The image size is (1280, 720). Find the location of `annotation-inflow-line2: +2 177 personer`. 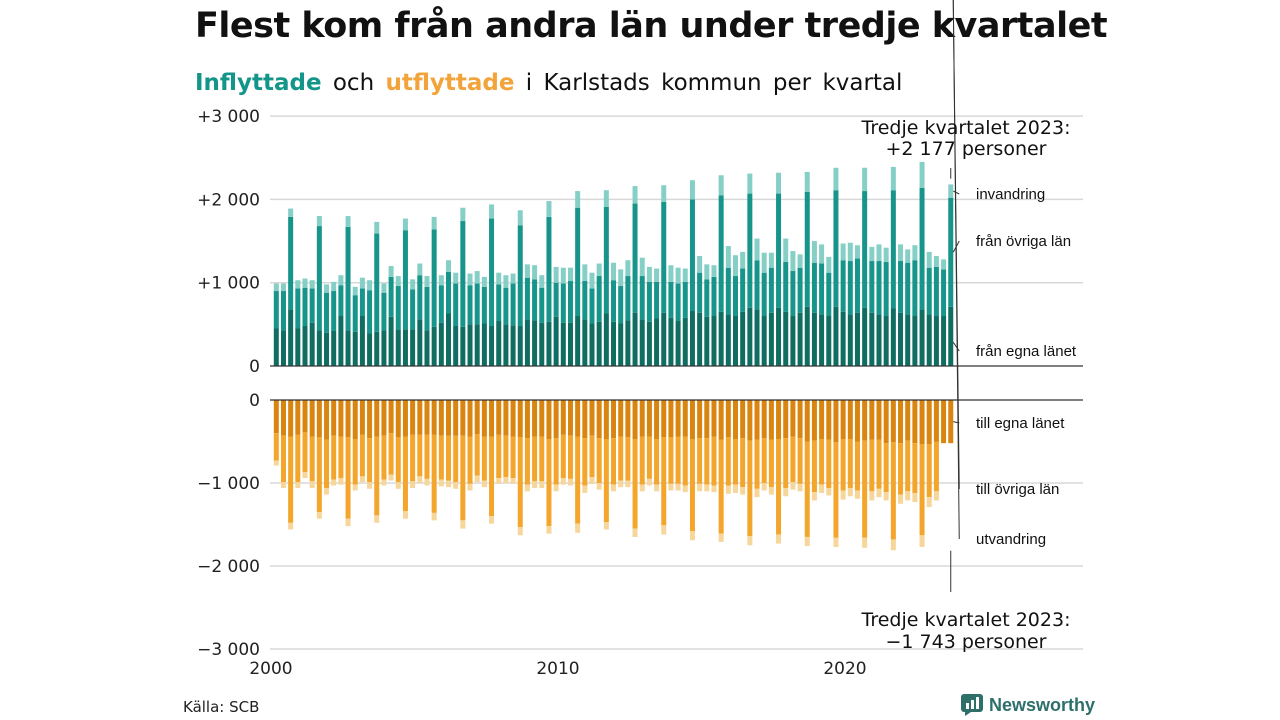

annotation-inflow-line2: +2 177 personer is located at coordinates (966, 149).